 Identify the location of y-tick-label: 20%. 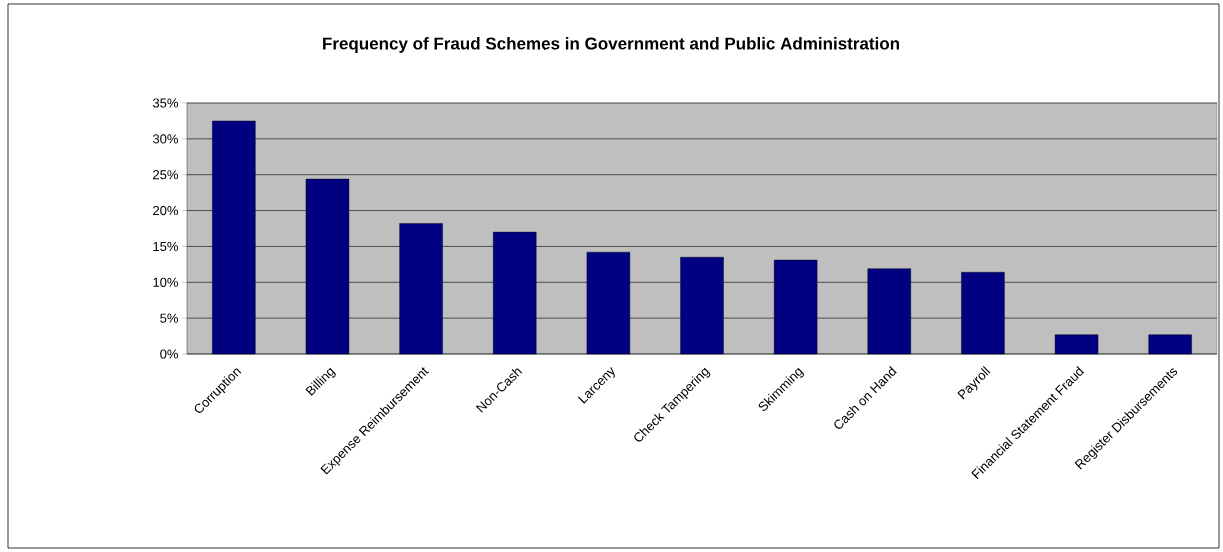
(166, 210).